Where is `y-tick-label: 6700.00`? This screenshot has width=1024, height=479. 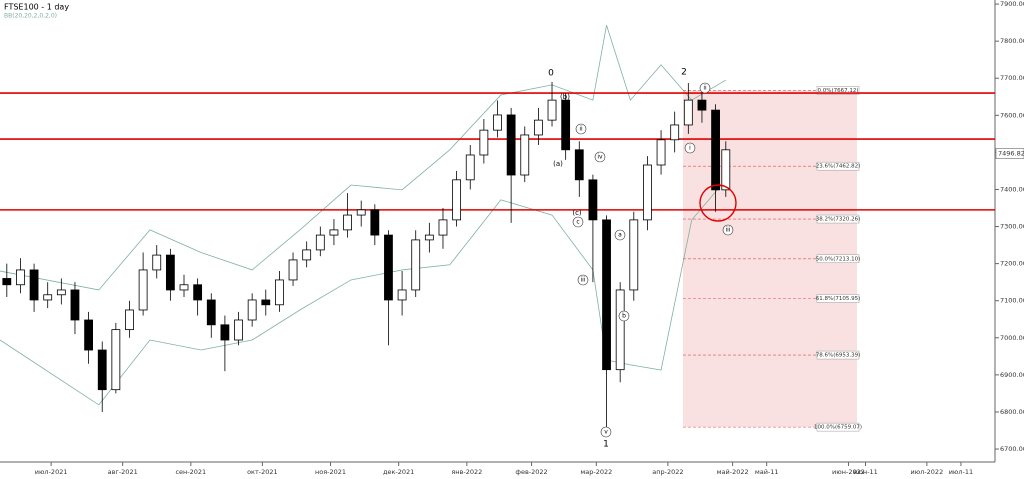 y-tick-label: 6700.00 is located at coordinates (1012, 449).